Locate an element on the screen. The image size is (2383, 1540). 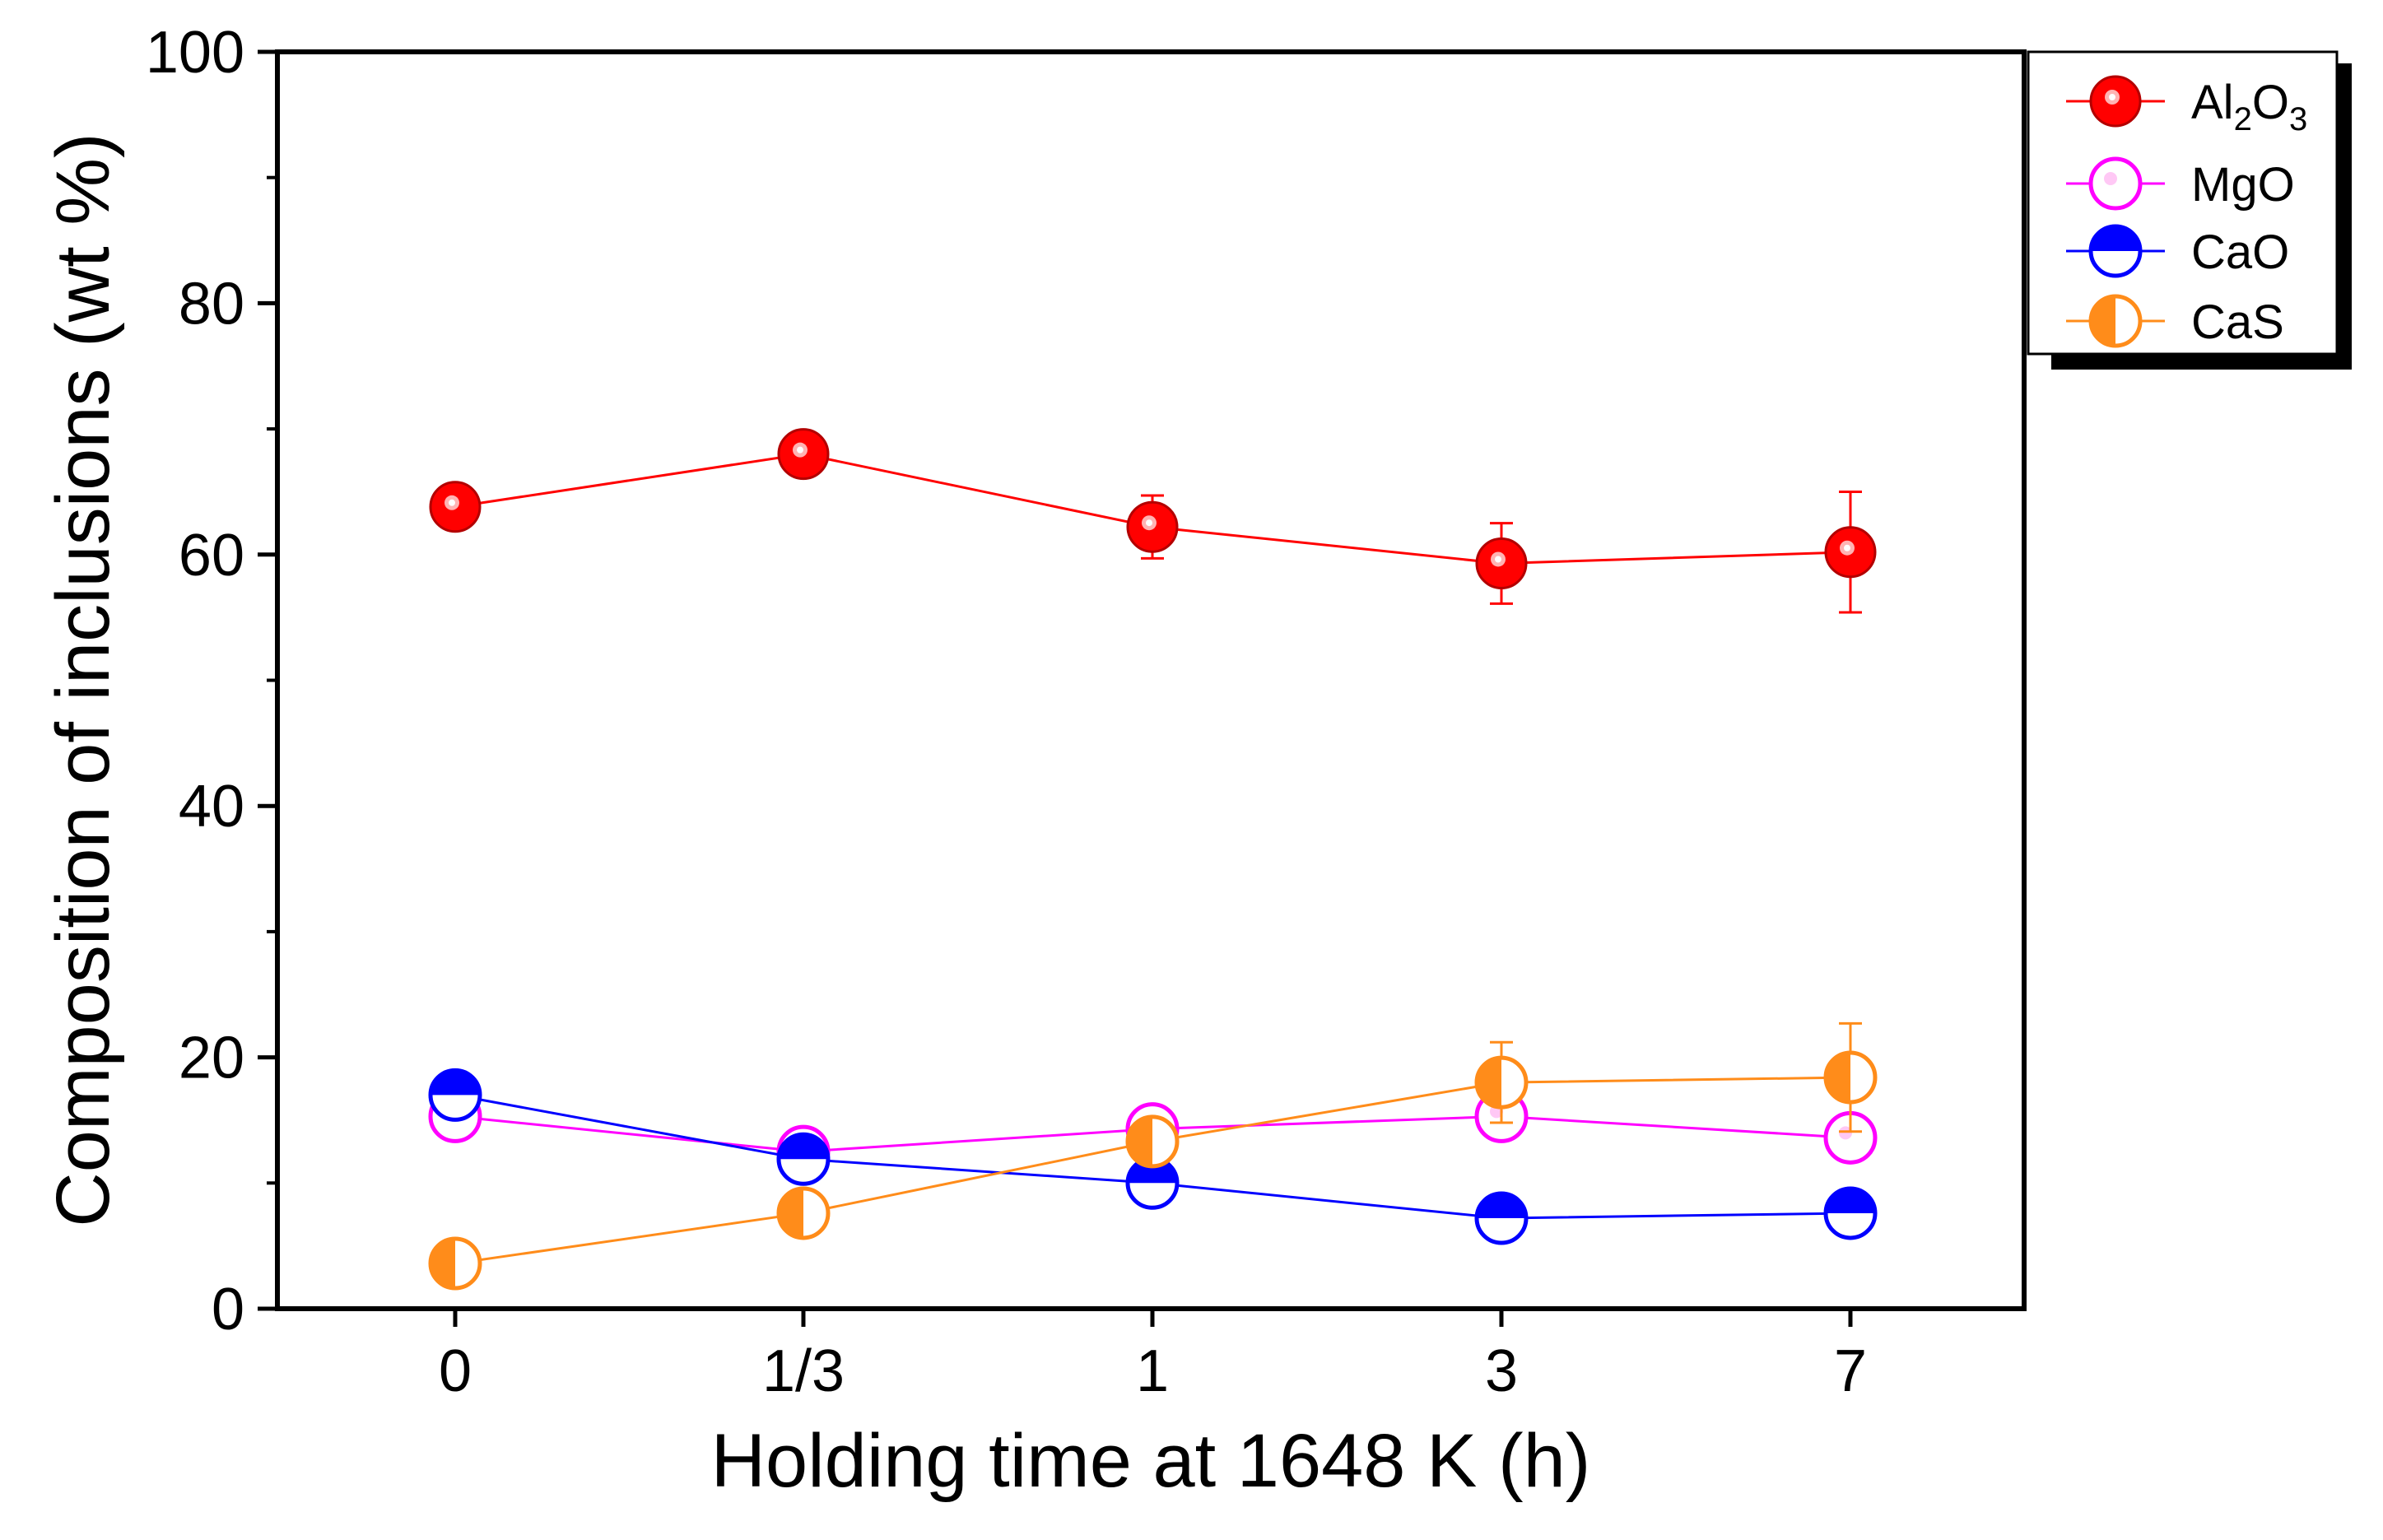
y-axis-title: Composition of inclusions (wt %) is located at coordinates (83, 679).